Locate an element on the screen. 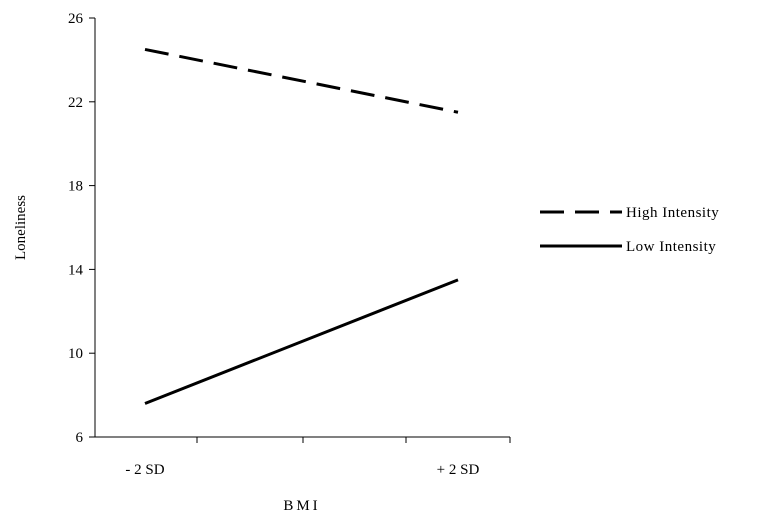  x-tick-label: + 2 SD is located at coordinates (458, 470).